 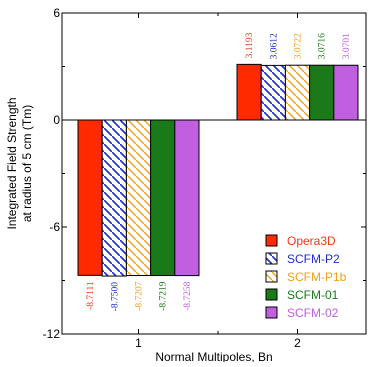 I want to click on data-label: 3.0722, so click(x=299, y=46).